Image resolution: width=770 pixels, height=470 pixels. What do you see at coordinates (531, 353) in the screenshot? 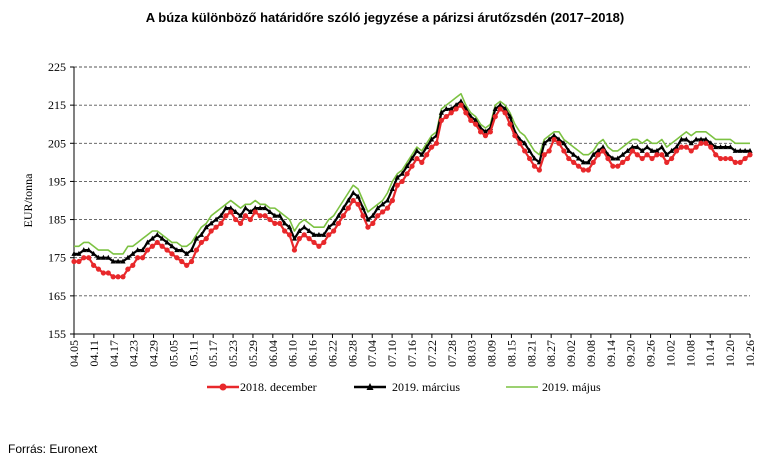
I see `x-tick-label: 08.21` at bounding box center [531, 353].